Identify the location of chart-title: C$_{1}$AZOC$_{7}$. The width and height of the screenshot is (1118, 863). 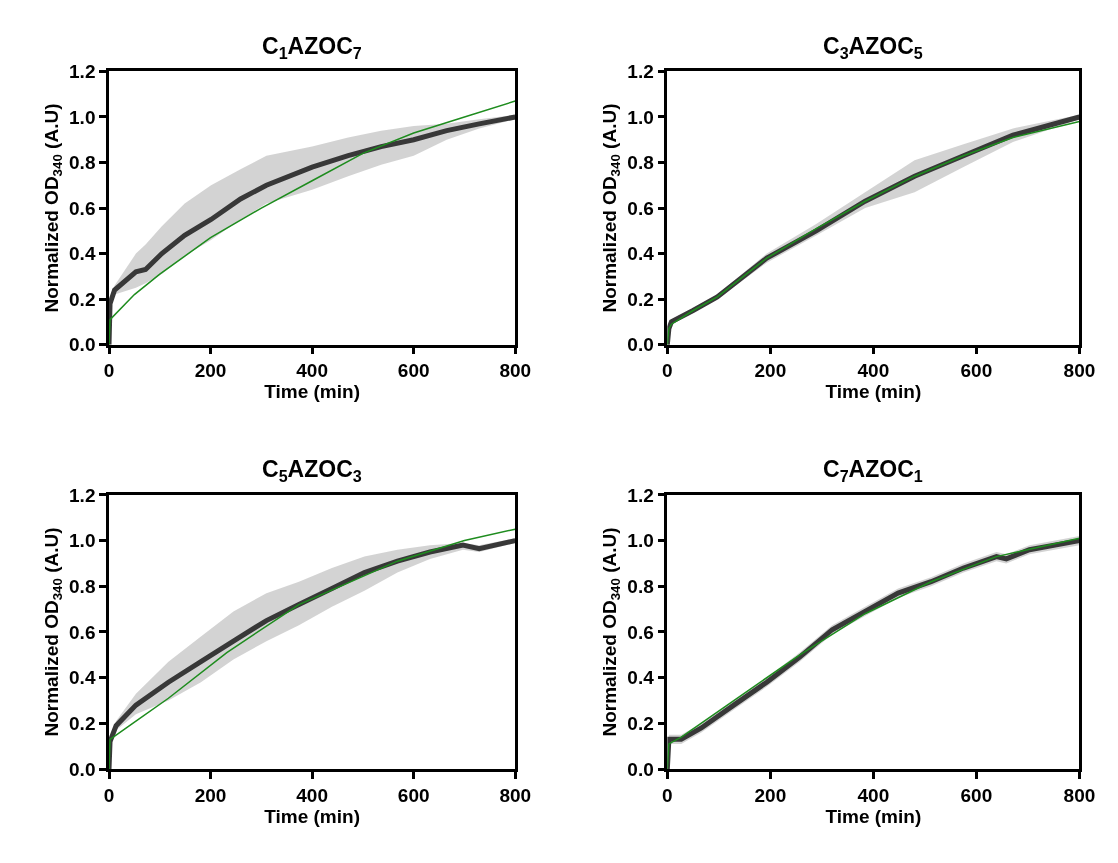
(312, 47).